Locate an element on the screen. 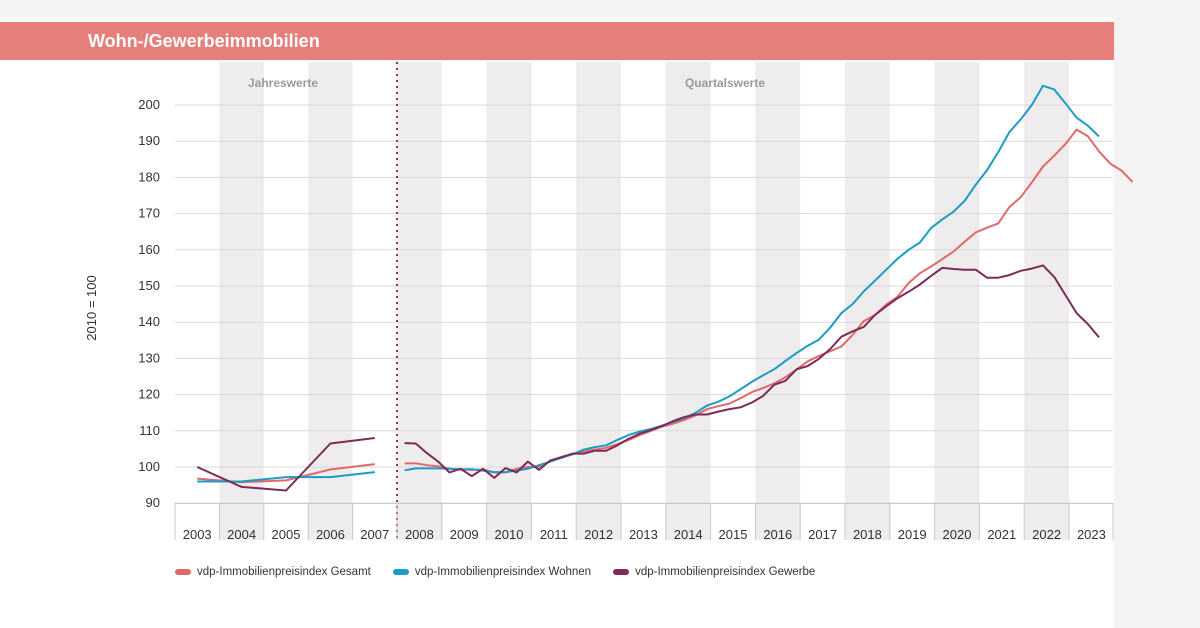 Image resolution: width=1200 pixels, height=628 pixels. x-tick-label: 2021 is located at coordinates (1001, 534).